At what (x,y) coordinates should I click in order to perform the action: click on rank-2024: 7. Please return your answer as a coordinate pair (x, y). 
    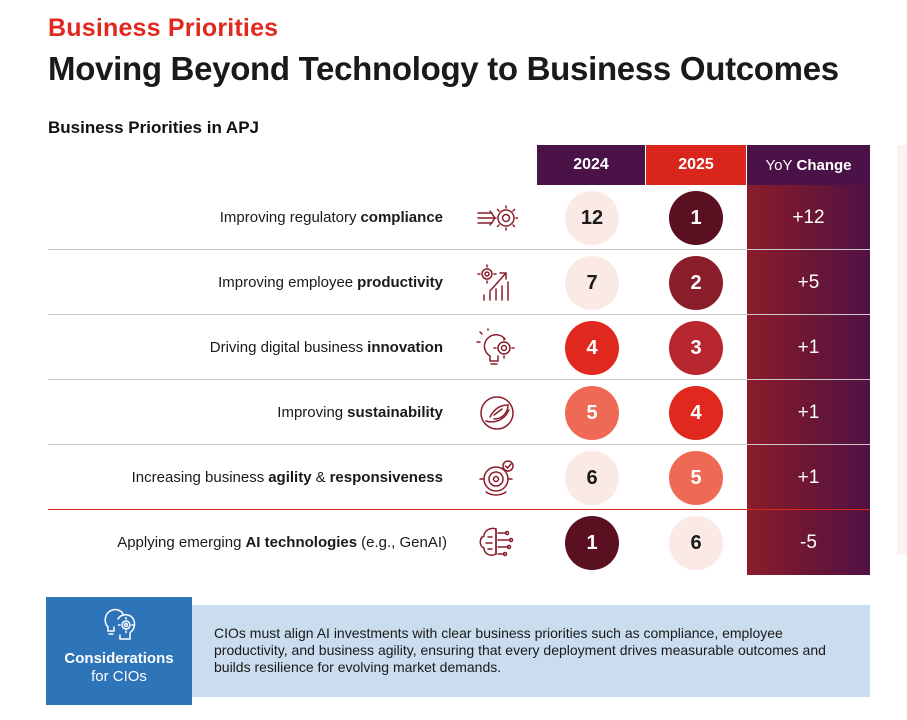
    Looking at the image, I should click on (592, 283).